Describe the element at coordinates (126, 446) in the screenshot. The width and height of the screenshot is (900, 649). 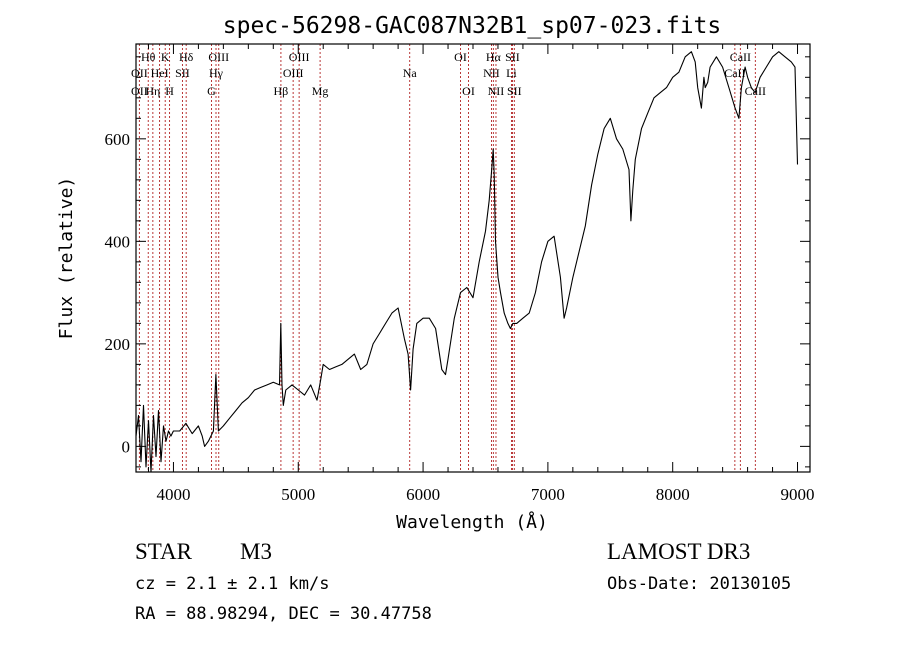
I see `y-tick-label: 0` at that location.